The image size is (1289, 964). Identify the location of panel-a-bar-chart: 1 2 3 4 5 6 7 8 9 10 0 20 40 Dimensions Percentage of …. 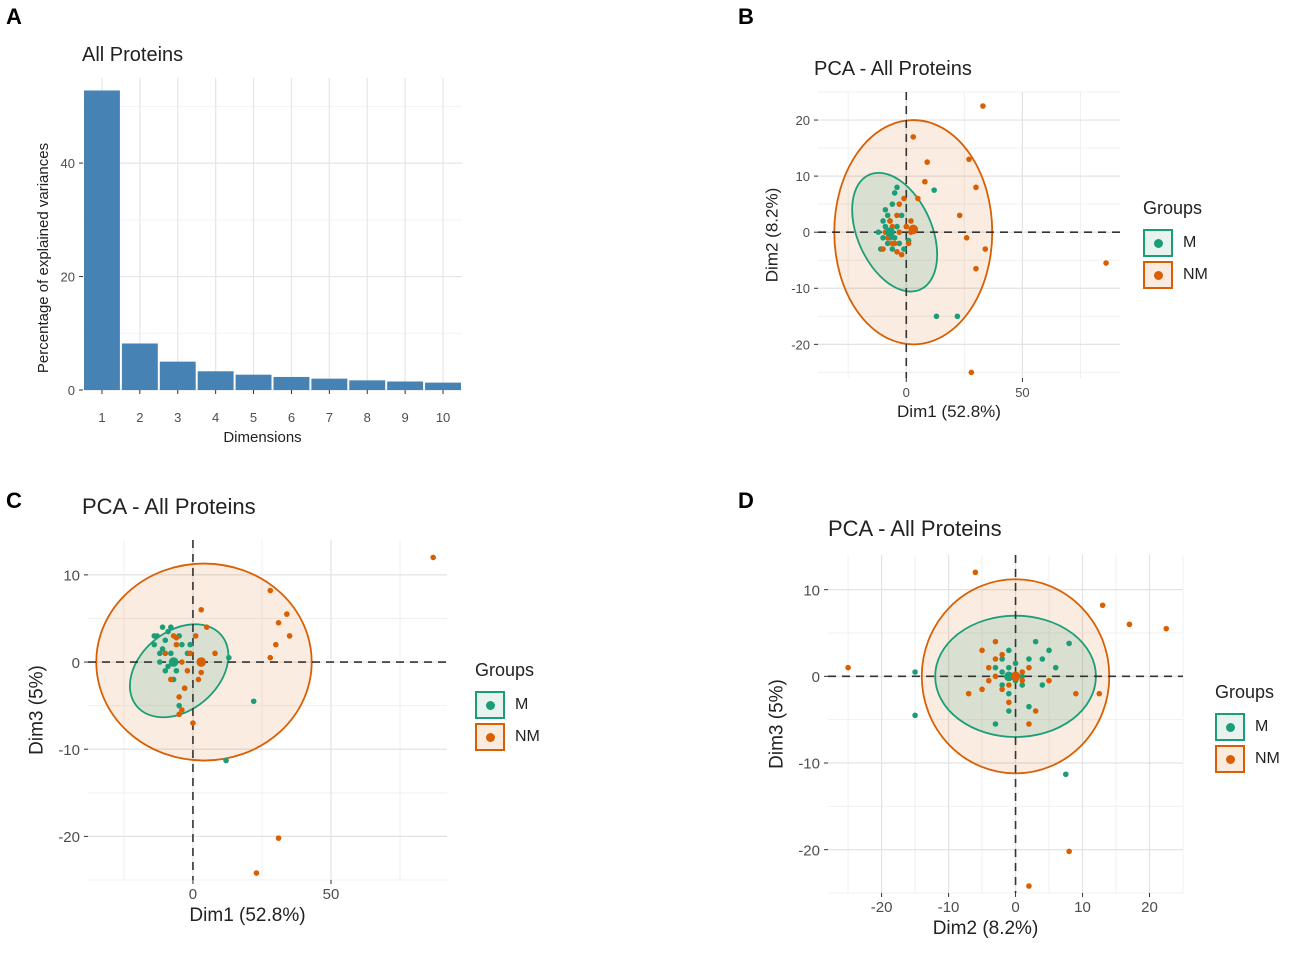
(248, 262).